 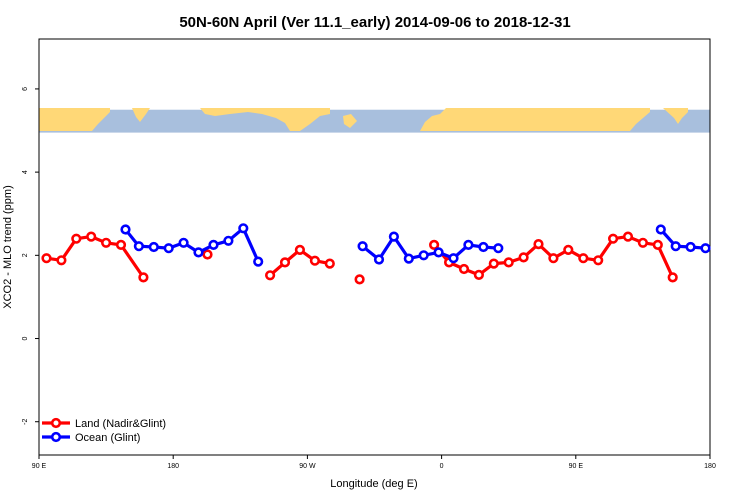 What do you see at coordinates (675, 116) in the screenshot?
I see `land-siberia-east` at bounding box center [675, 116].